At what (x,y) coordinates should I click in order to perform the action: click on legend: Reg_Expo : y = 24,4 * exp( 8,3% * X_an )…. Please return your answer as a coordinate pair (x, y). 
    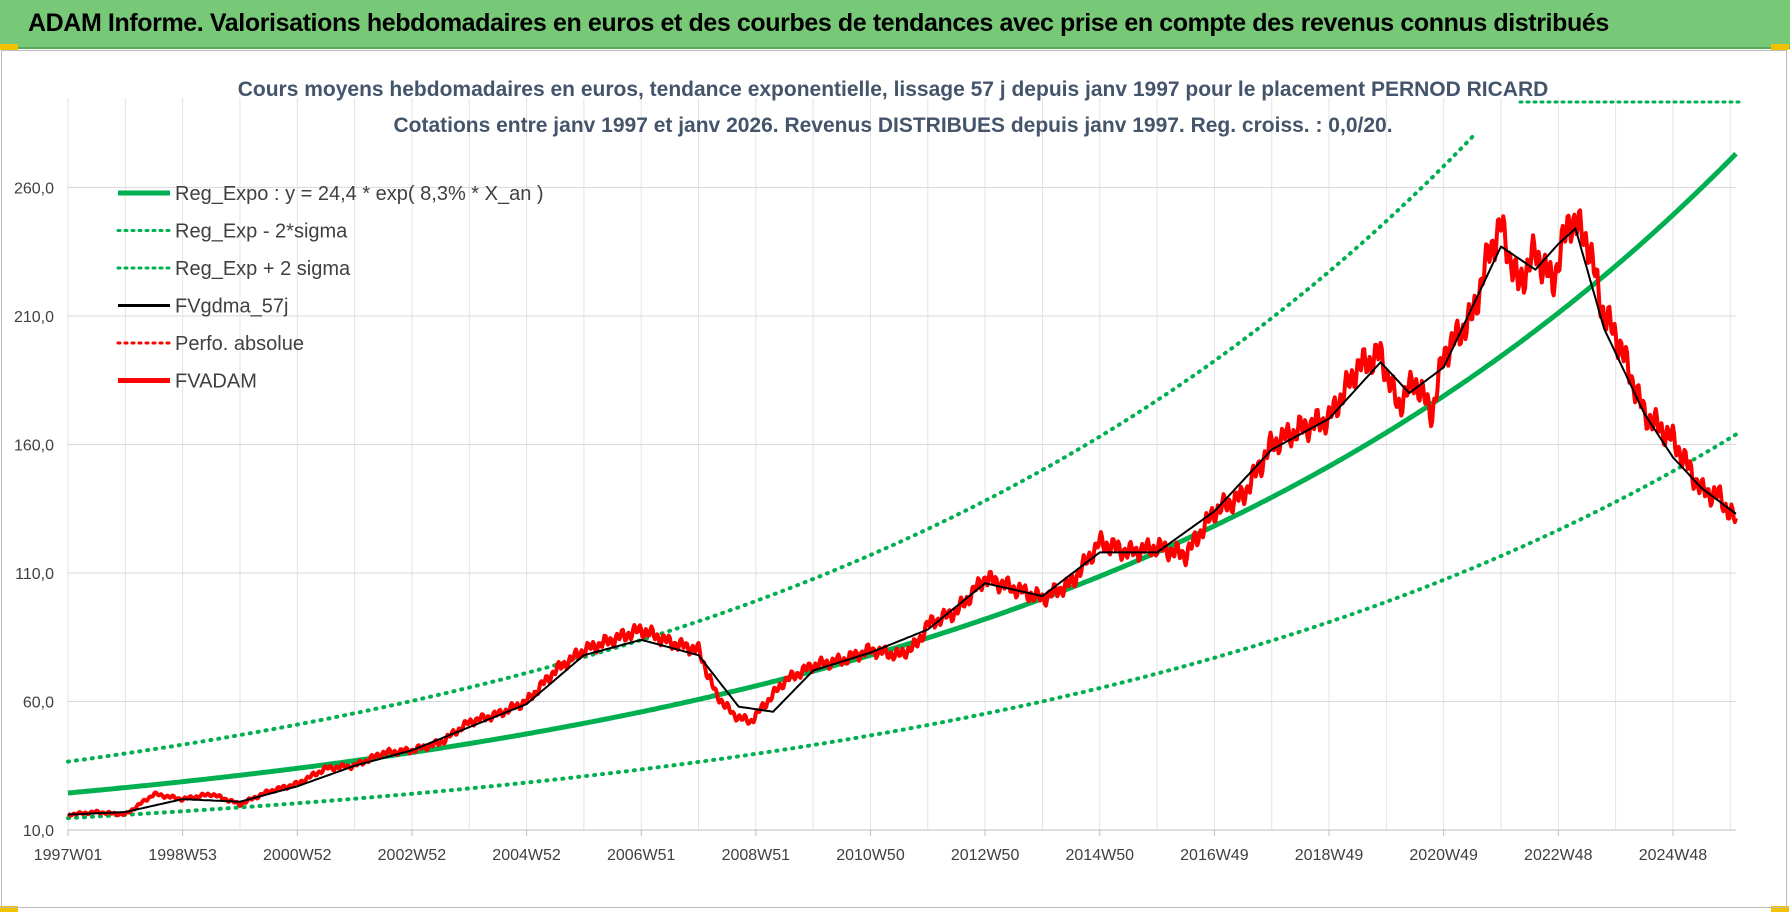
    Looking at the image, I should click on (330, 288).